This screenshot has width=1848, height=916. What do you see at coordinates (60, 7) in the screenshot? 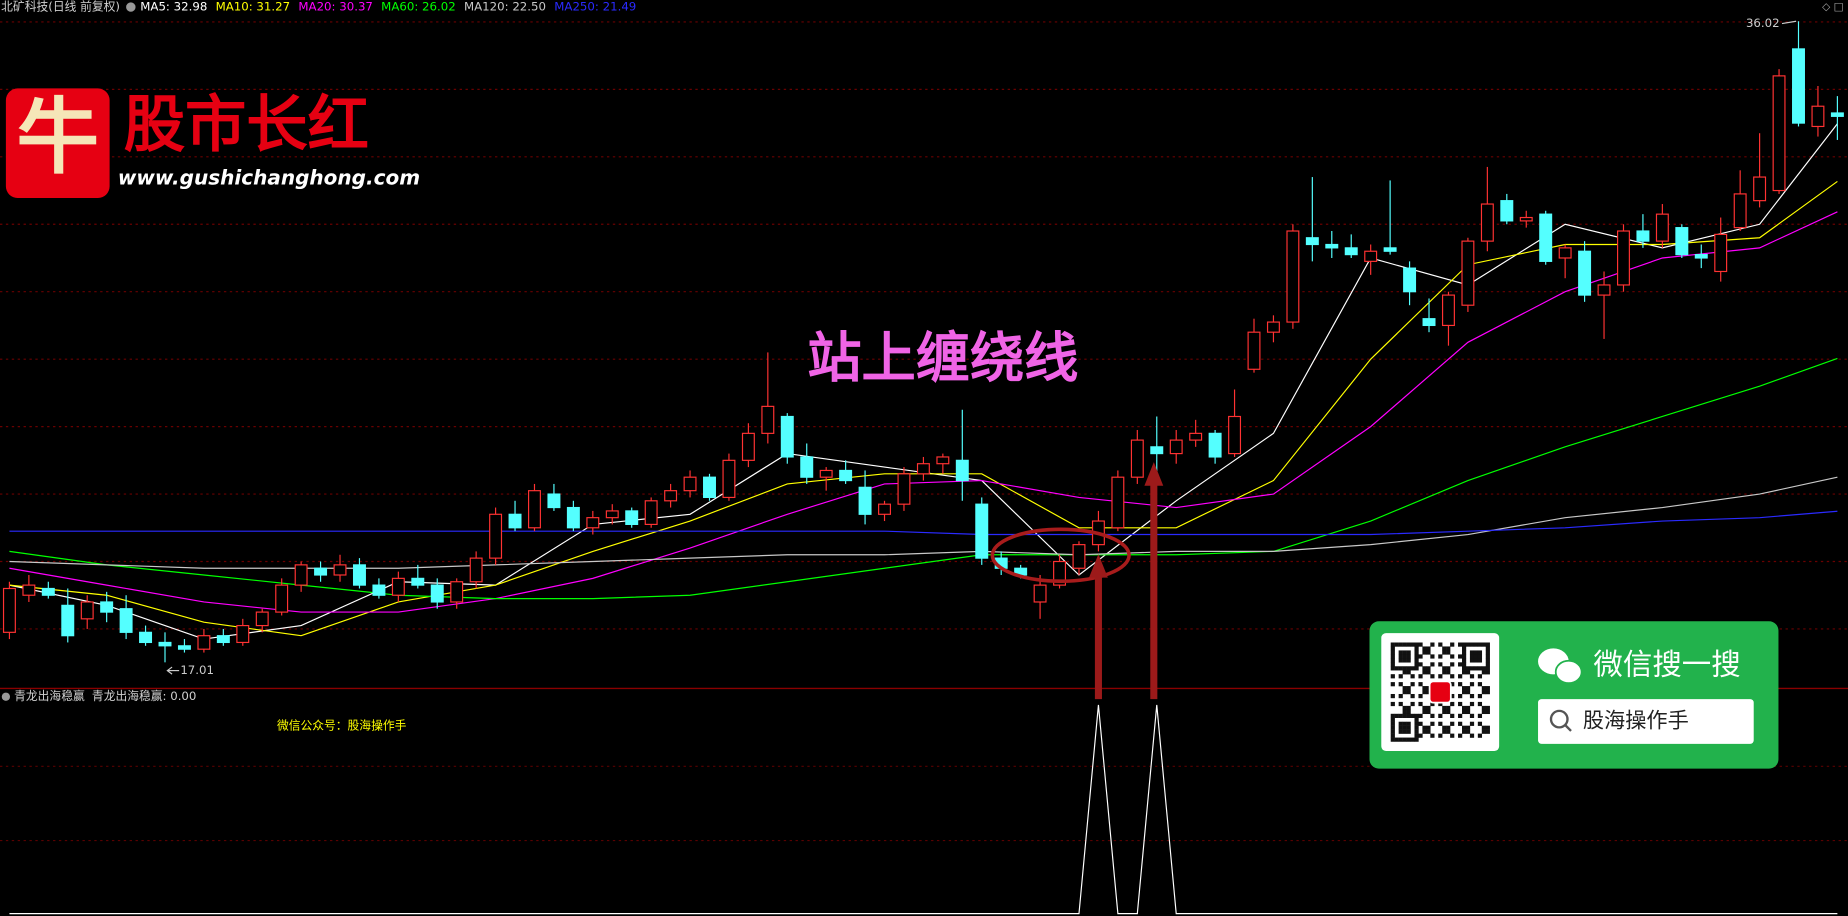
I see `chart-title: 北矿科技(日线 前复权)` at bounding box center [60, 7].